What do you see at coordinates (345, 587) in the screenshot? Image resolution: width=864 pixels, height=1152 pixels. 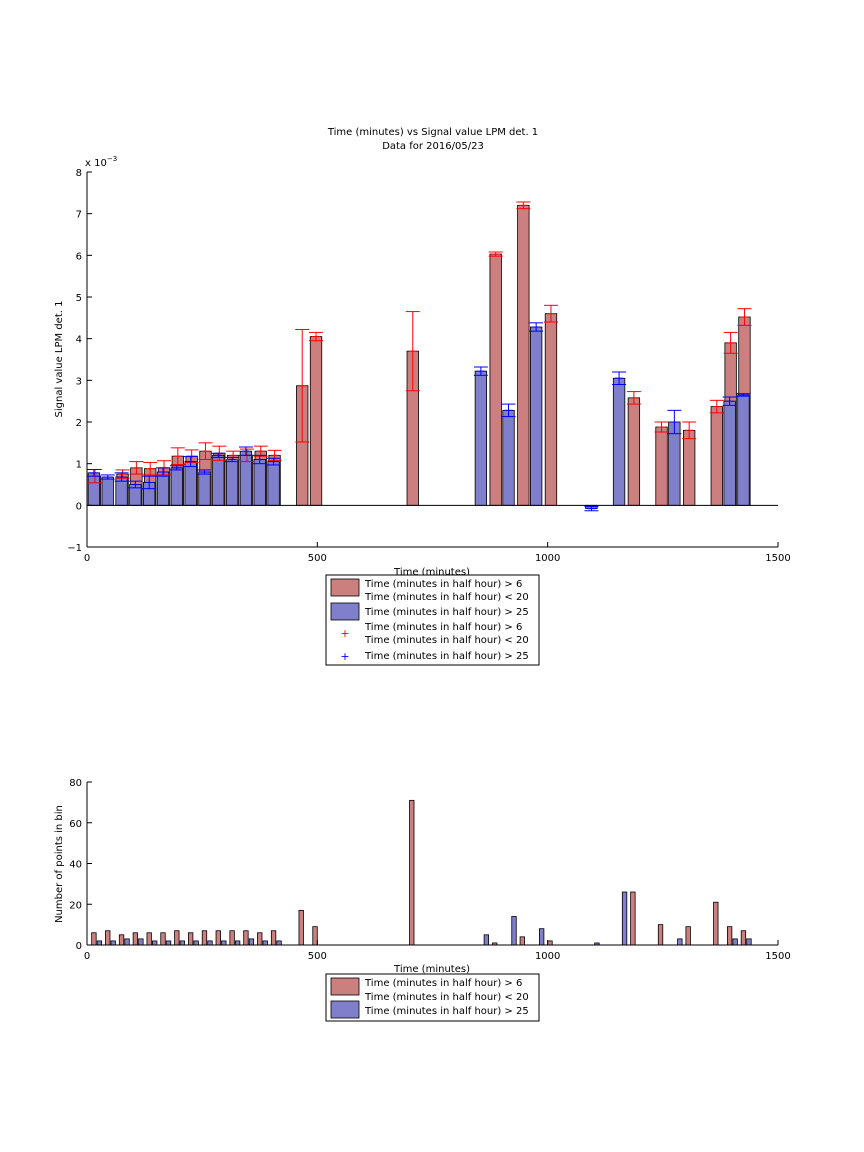 I see `top-legend-swatch-red-bar` at bounding box center [345, 587].